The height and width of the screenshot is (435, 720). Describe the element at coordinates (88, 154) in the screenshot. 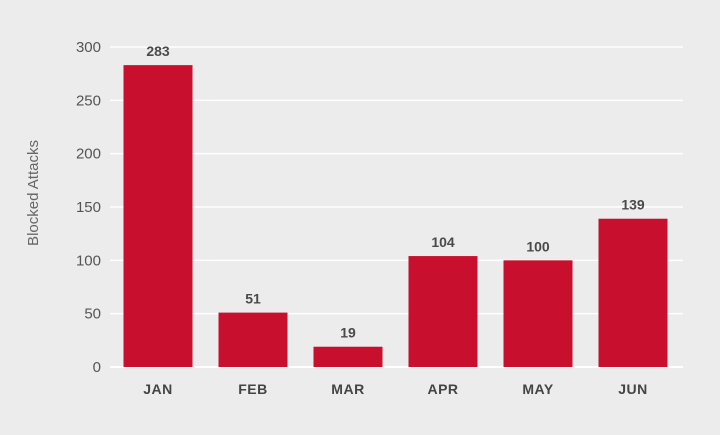

I see `y-tick-label: 200` at that location.